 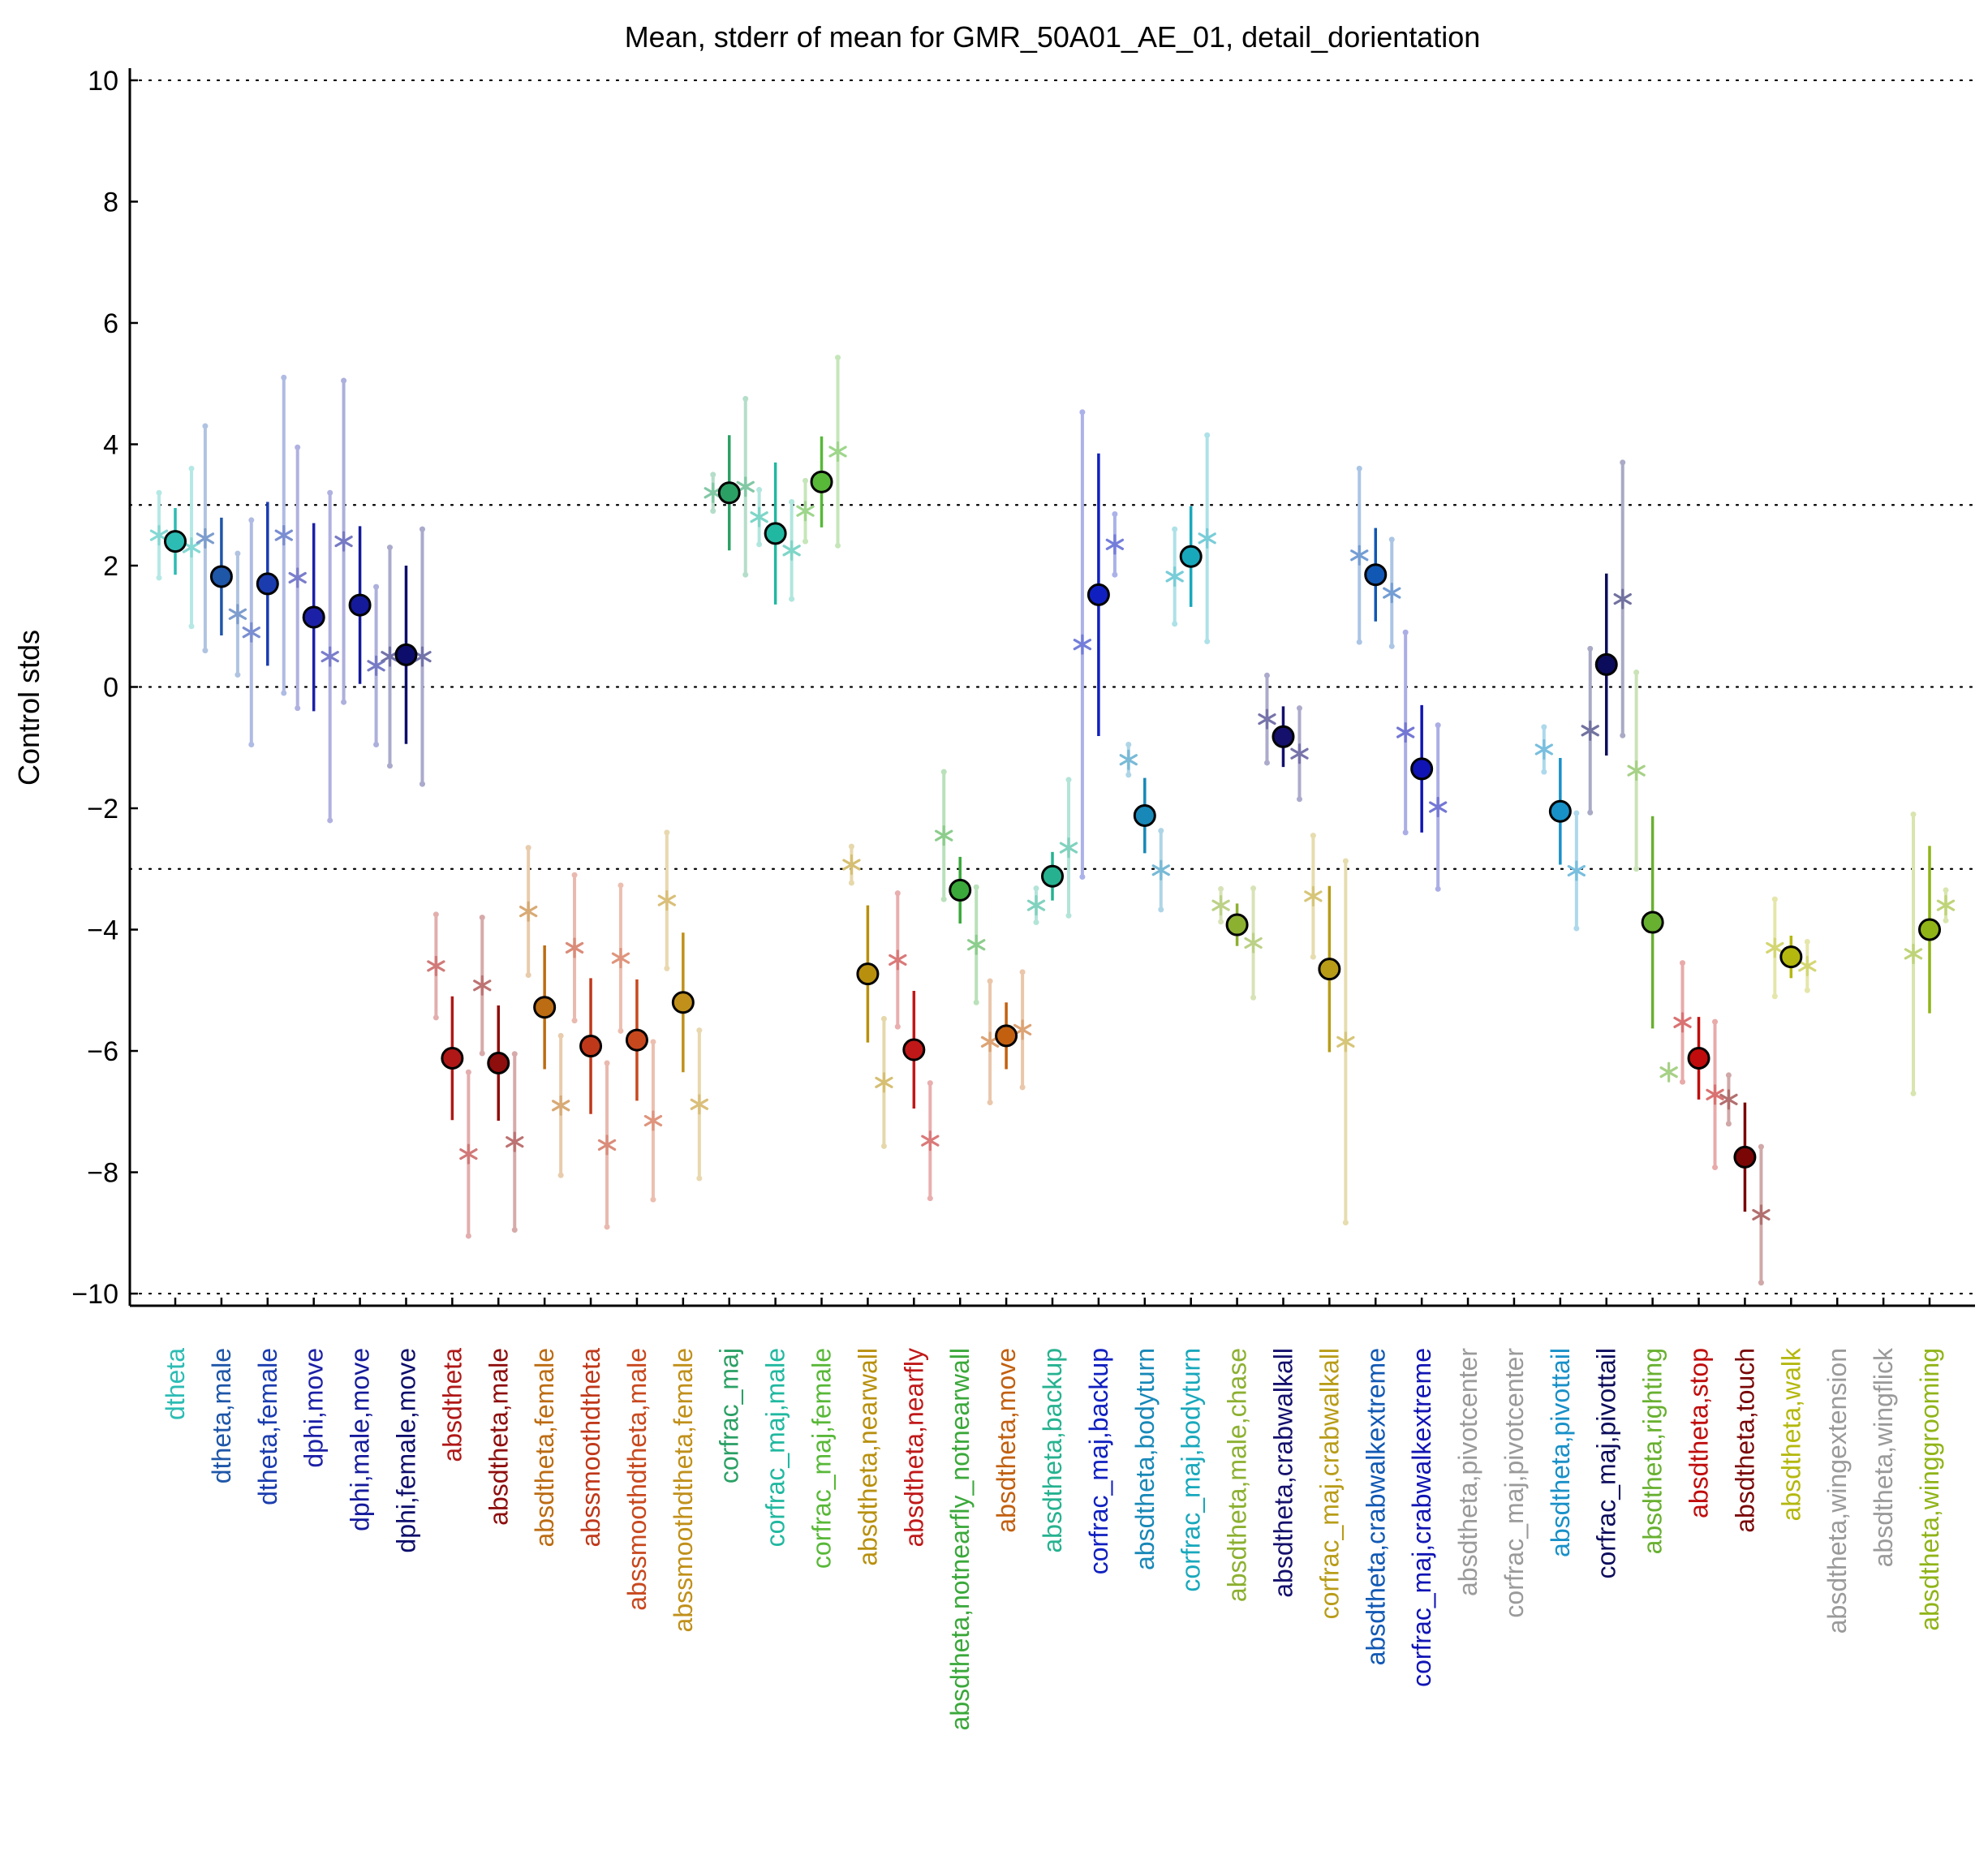 I want to click on category-label: absdtheta,crabwalkextreme, so click(x=1375, y=1506).